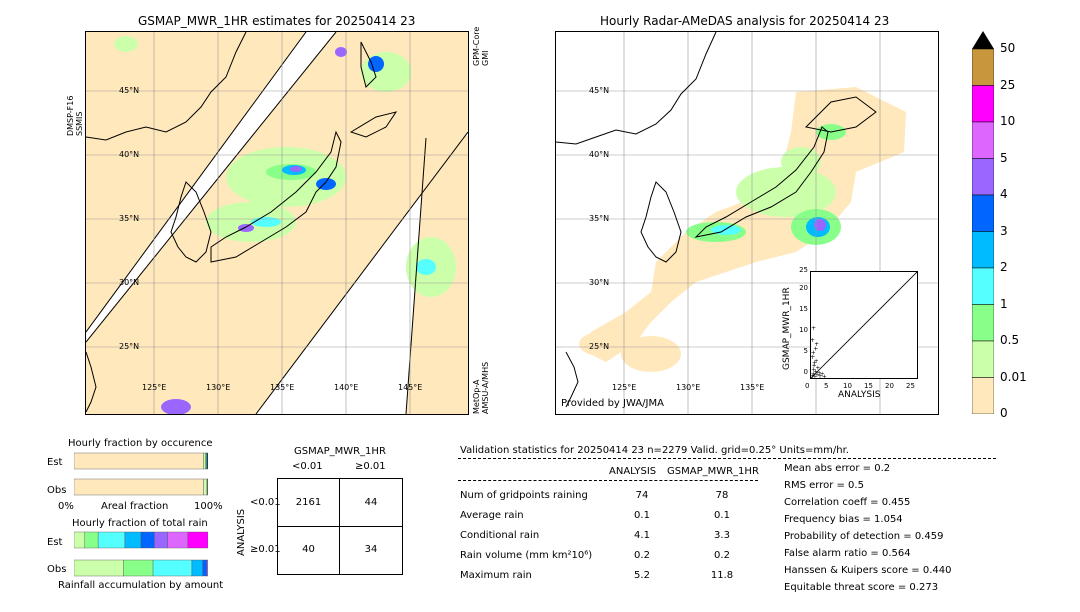  What do you see at coordinates (340, 526) in the screenshot?
I see `contingency-table: 2161 44 40 34` at bounding box center [340, 526].